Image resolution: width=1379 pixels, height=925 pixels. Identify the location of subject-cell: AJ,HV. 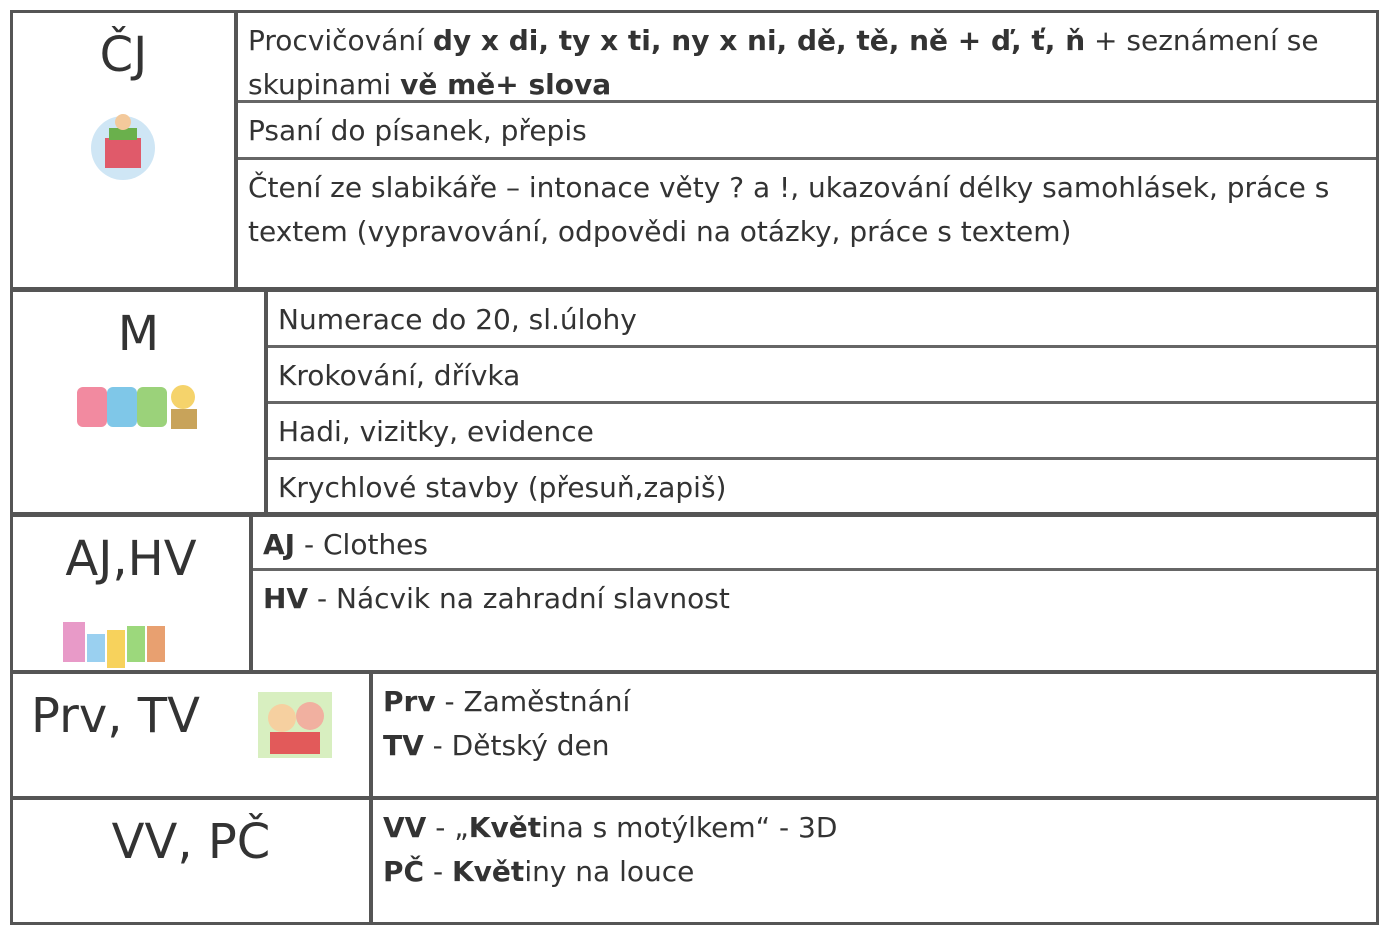
(133, 593).